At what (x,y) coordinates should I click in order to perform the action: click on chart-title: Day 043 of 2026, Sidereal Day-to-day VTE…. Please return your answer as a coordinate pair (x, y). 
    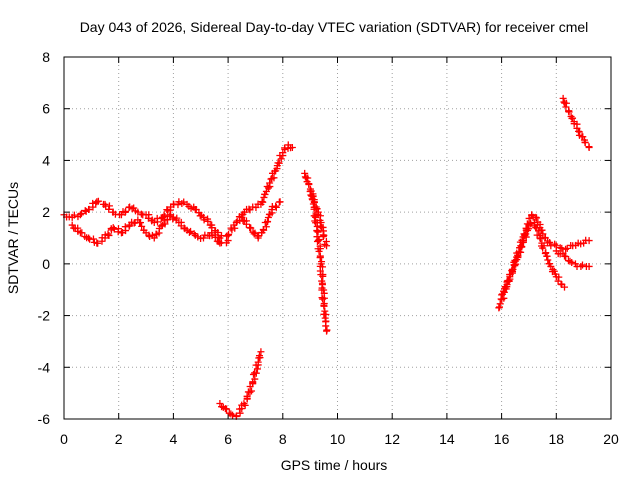
    Looking at the image, I should click on (334, 27).